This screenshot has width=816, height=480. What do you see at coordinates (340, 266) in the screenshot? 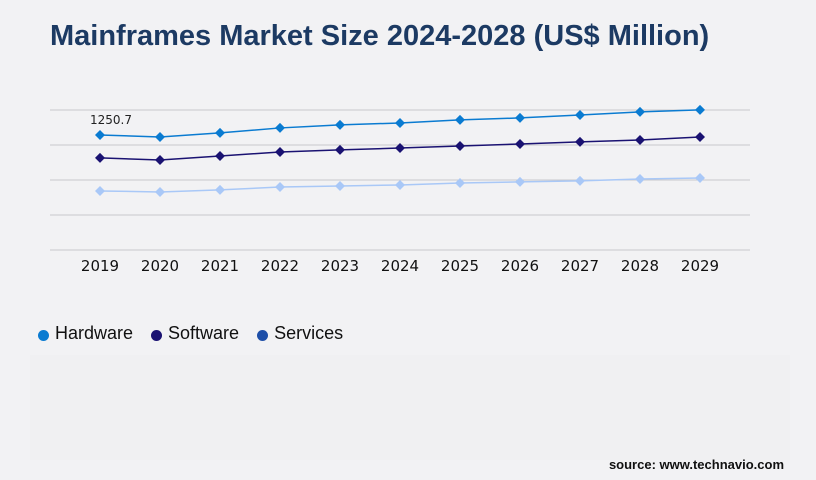
I see `x-tick-label: 2023` at bounding box center [340, 266].